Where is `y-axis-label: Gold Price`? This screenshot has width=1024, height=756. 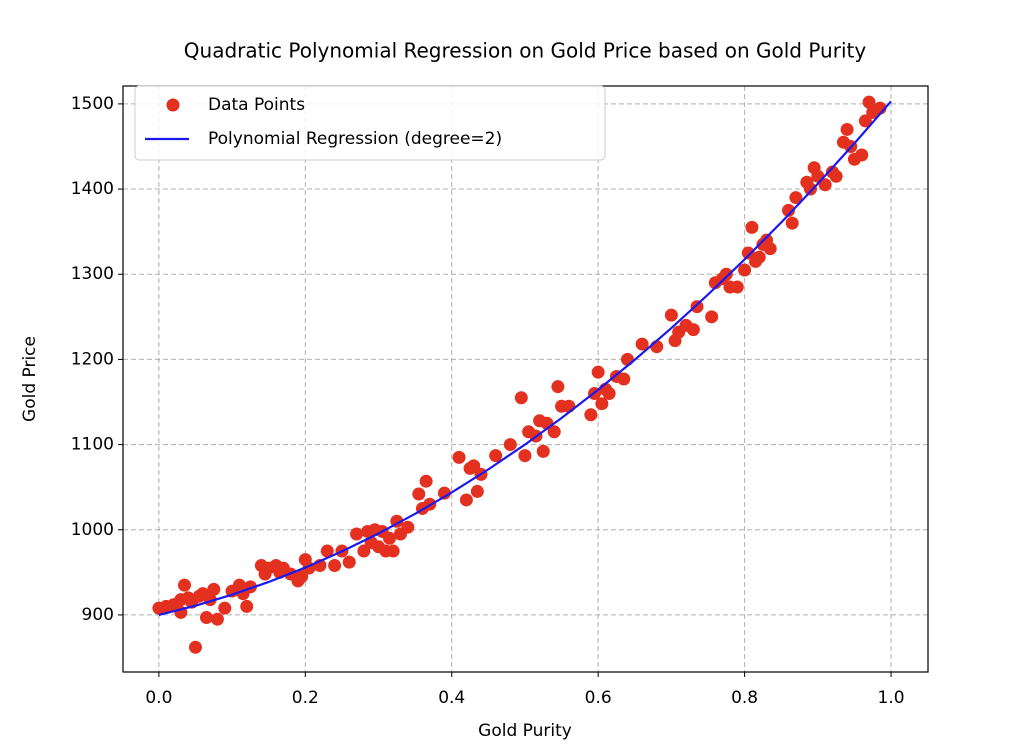
y-axis-label: Gold Price is located at coordinates (30, 379).